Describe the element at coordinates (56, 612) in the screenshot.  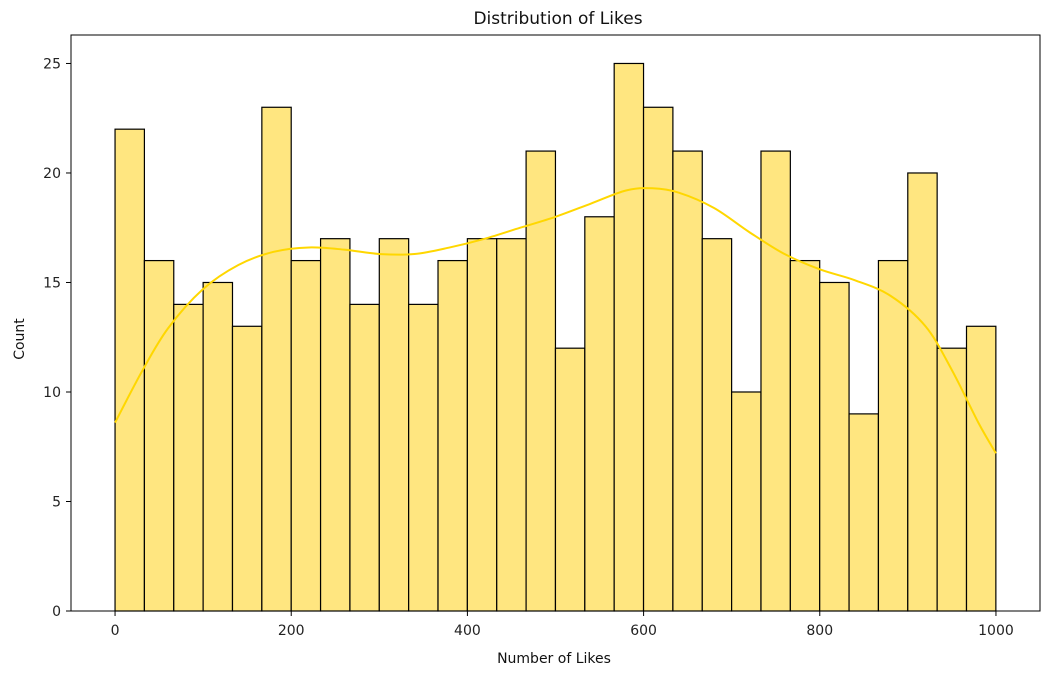
I see `y-tick-label: 0` at that location.